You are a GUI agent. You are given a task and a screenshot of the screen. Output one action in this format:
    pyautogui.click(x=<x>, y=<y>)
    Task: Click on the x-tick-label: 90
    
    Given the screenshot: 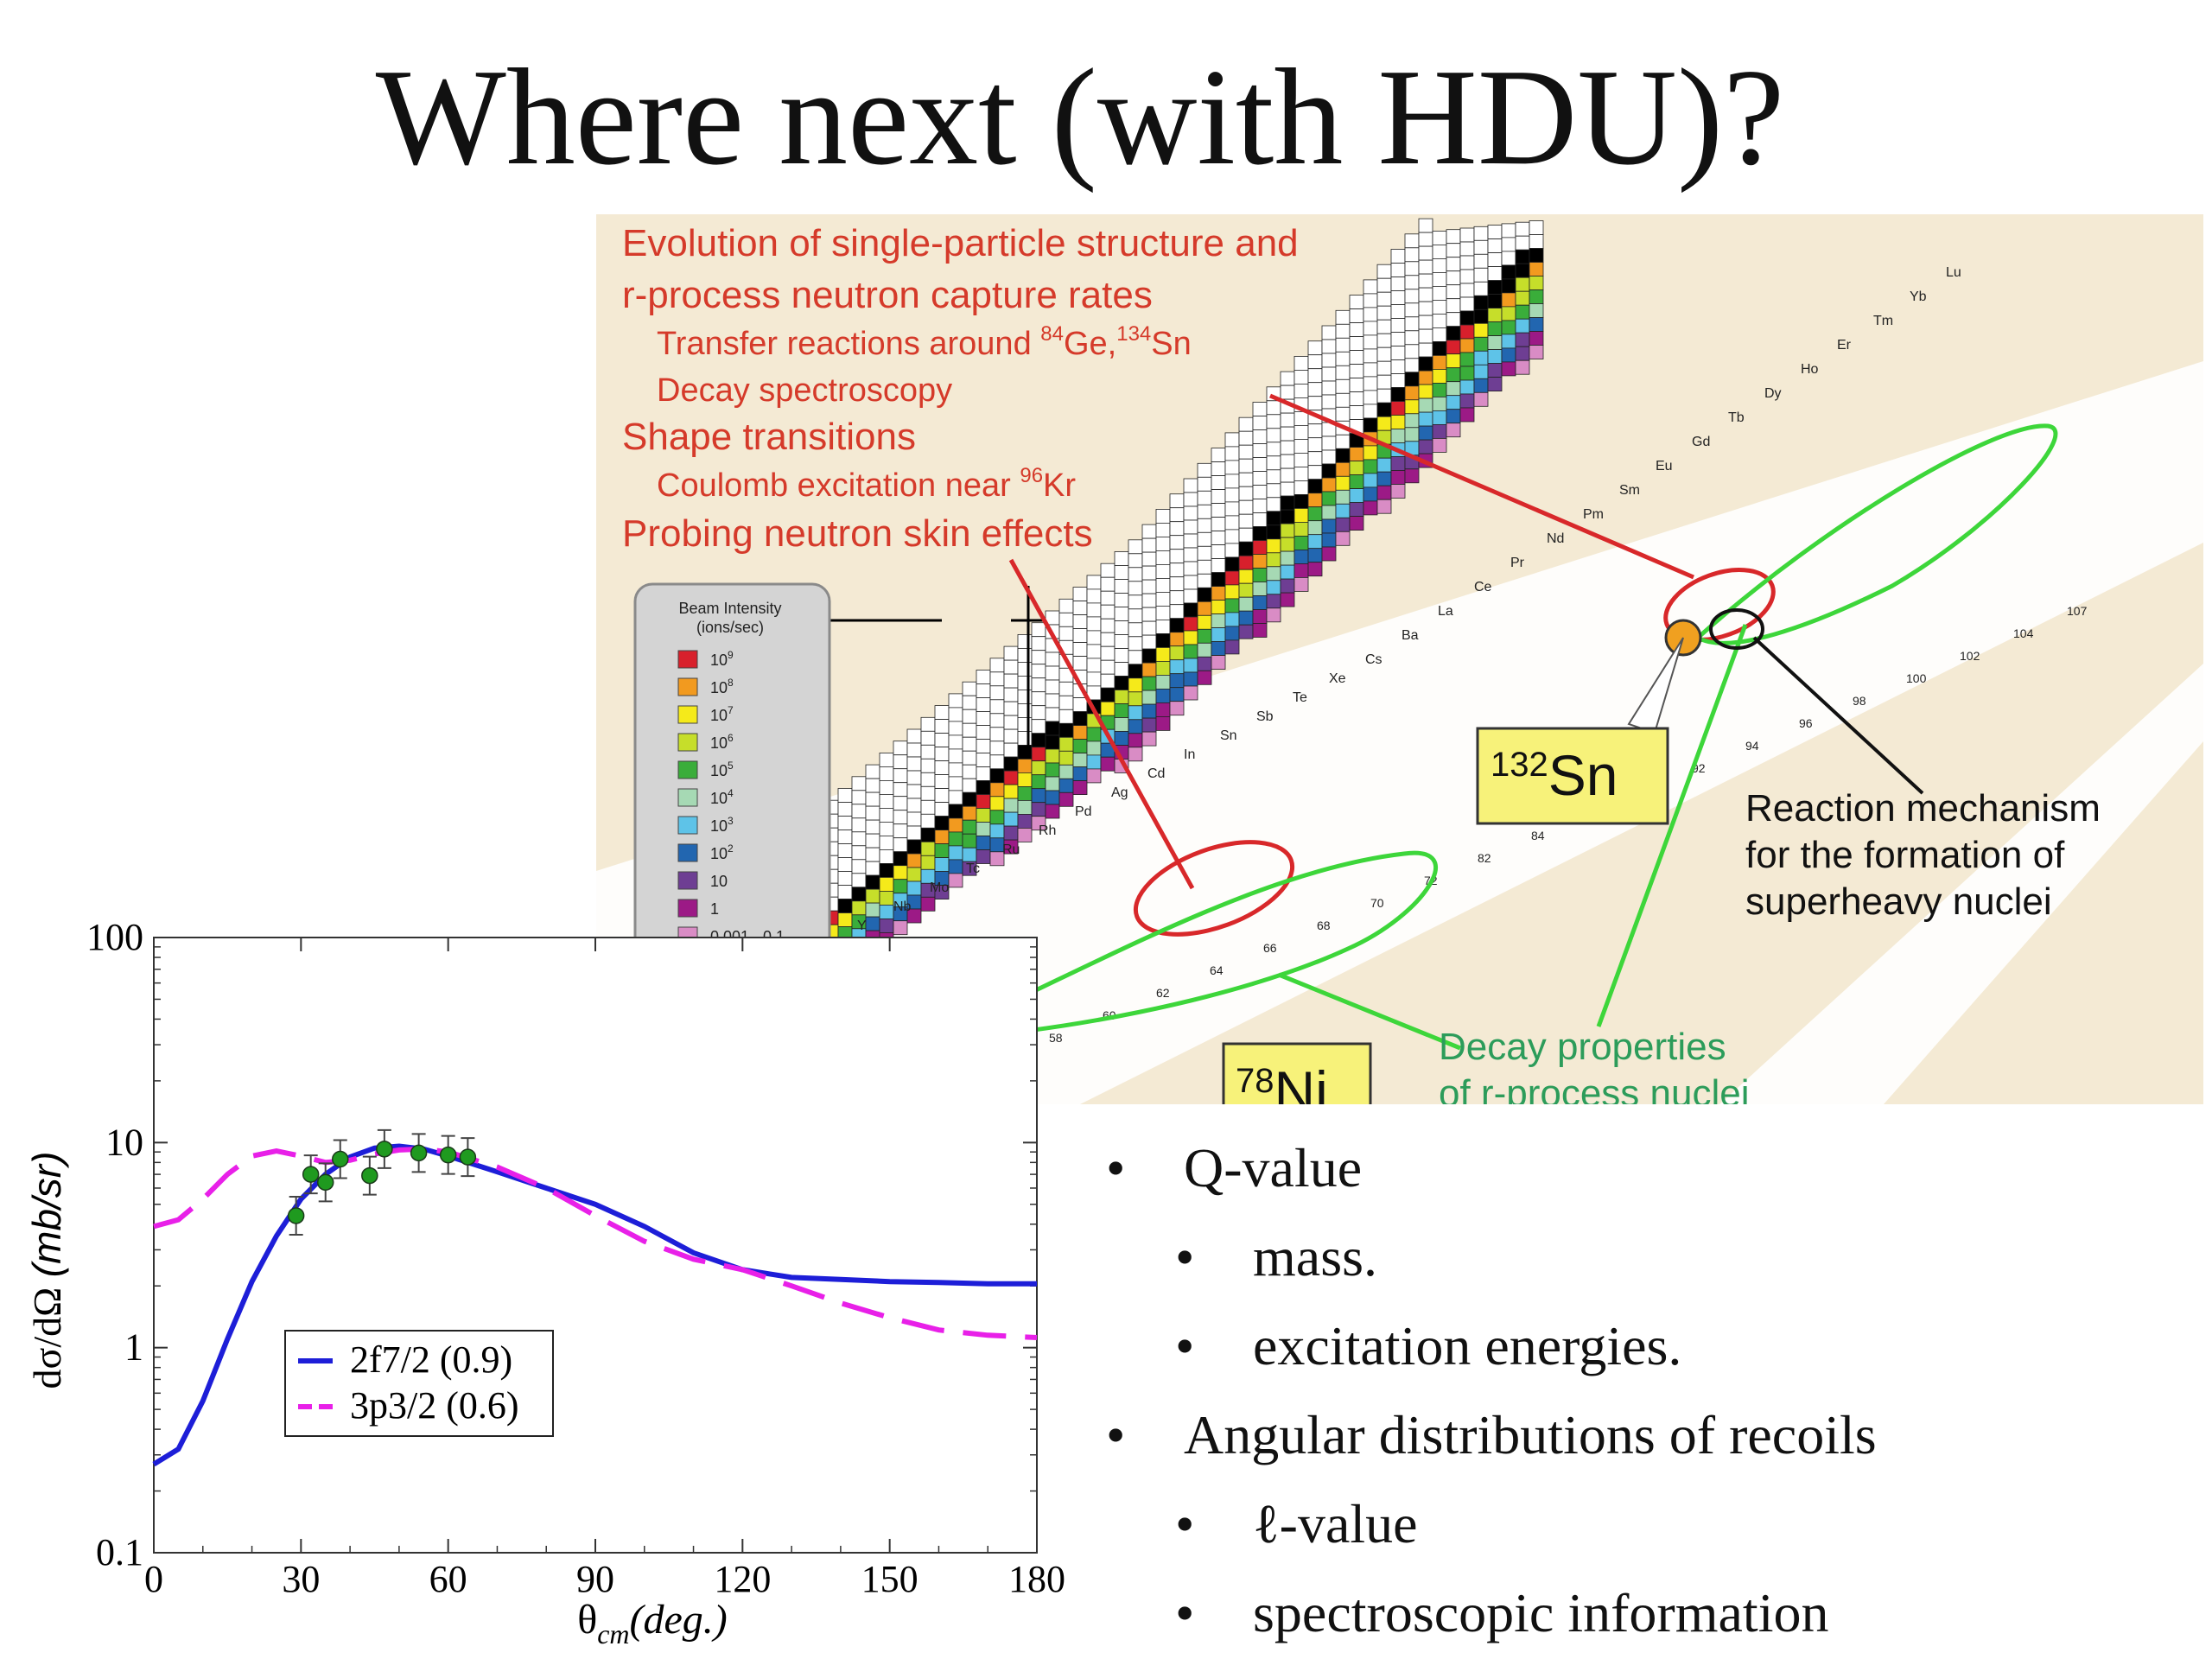 What is the action you would take?
    pyautogui.click(x=595, y=1579)
    